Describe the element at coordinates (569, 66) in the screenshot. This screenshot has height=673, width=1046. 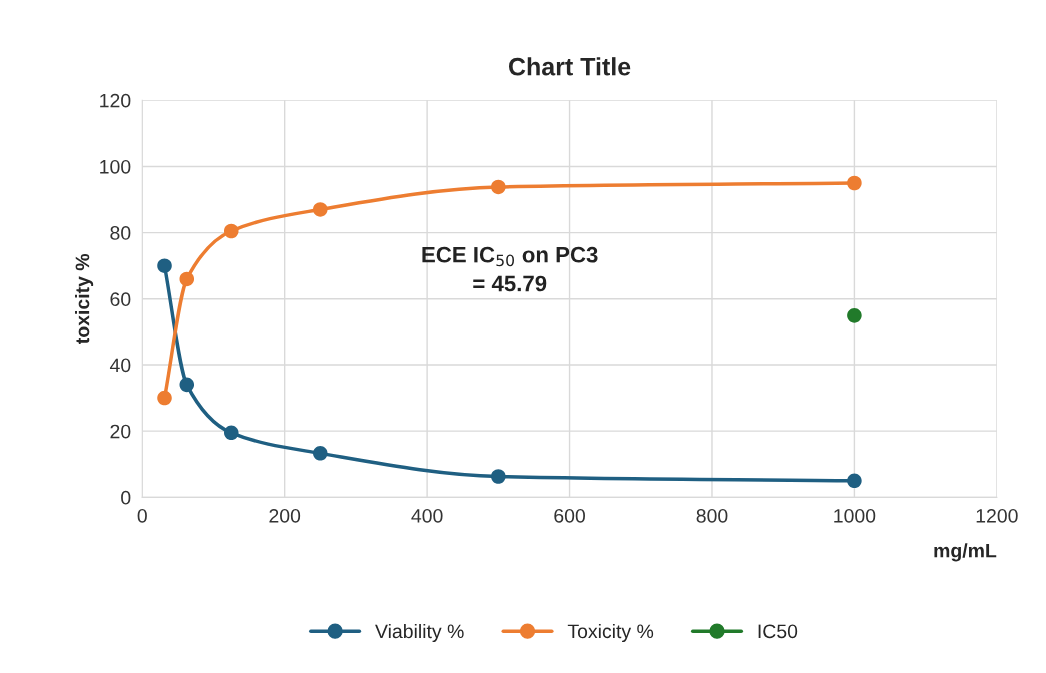
I see `chart-title: Chart Title` at that location.